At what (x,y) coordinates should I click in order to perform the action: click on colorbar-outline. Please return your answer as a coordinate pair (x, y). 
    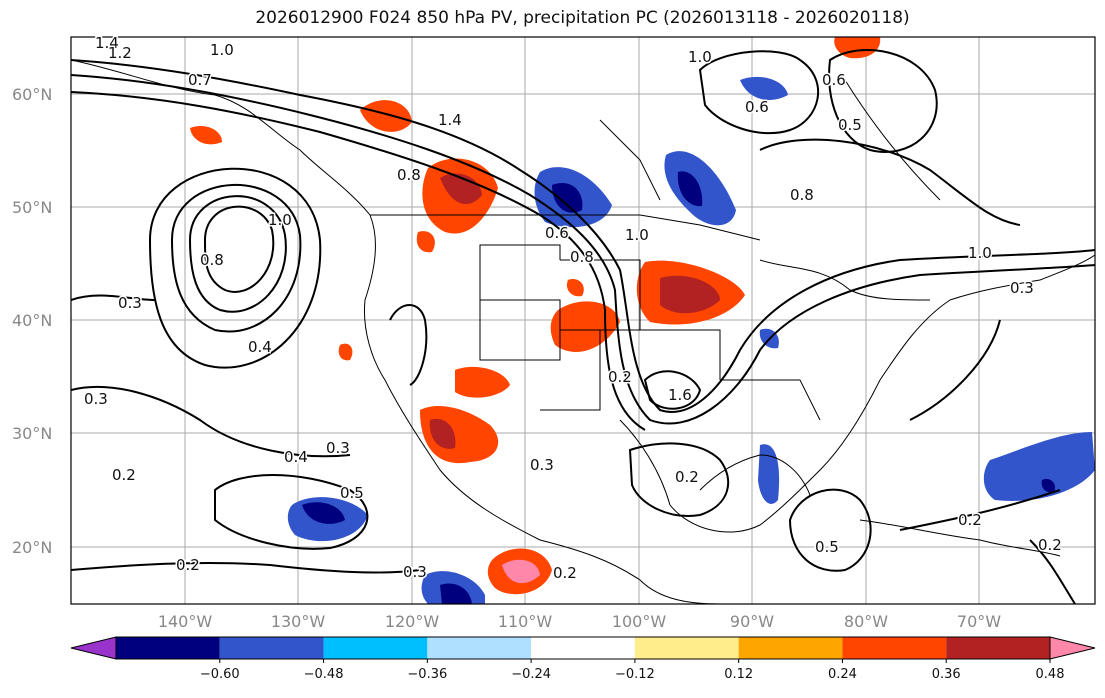
    Looking at the image, I should click on (583, 648).